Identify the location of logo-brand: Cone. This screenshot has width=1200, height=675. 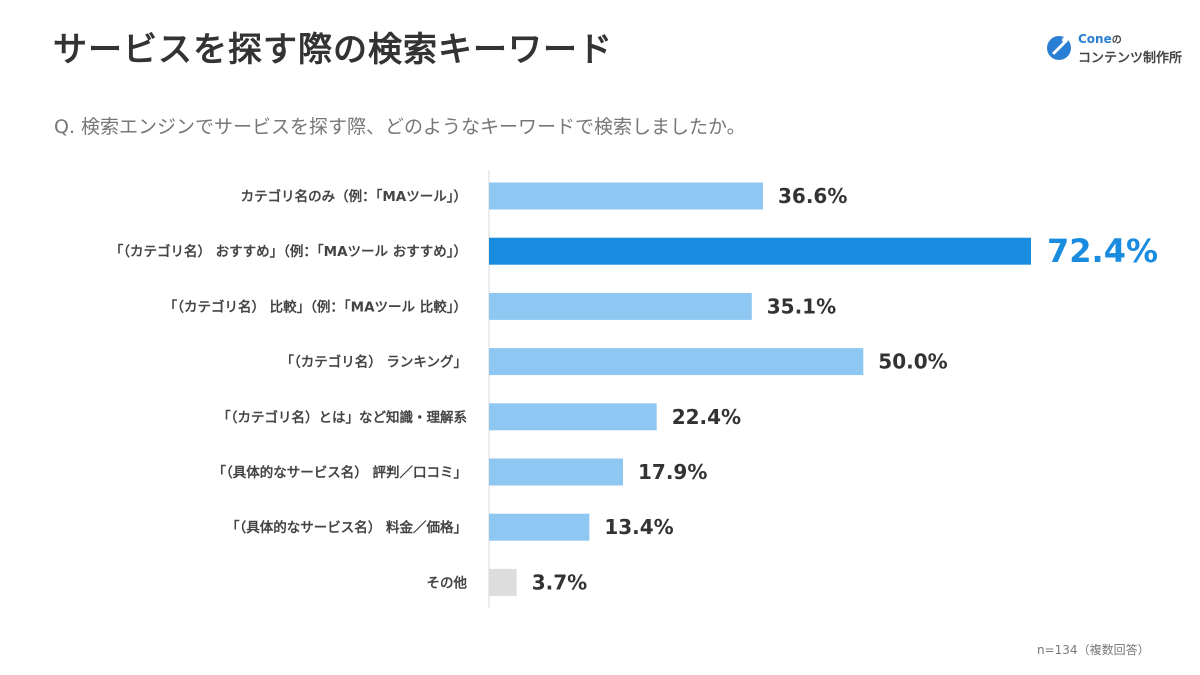
(1095, 39).